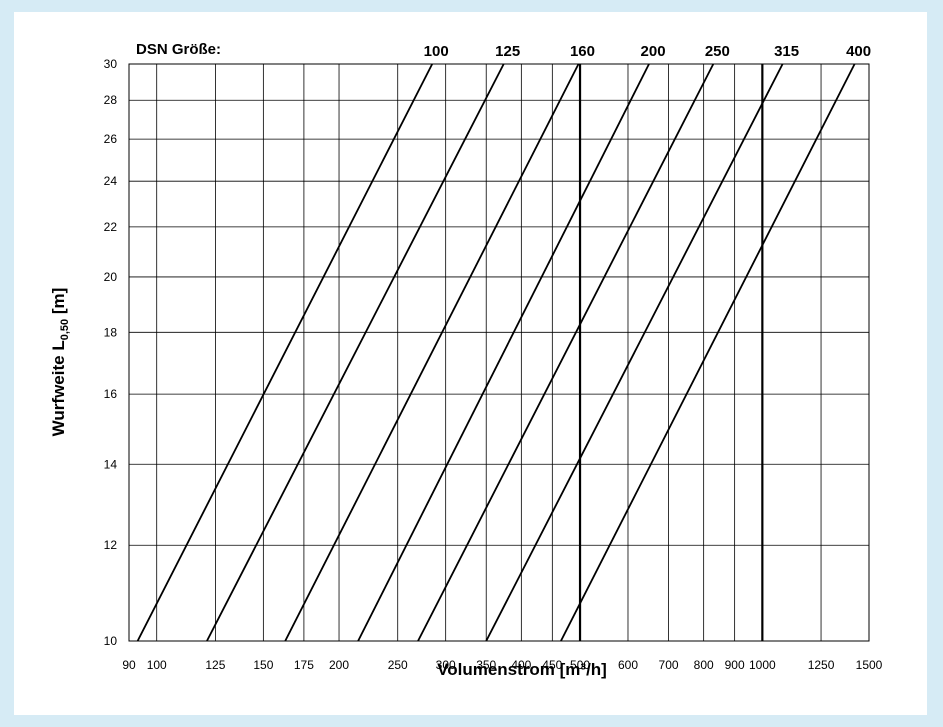 This screenshot has height=727, width=943. Describe the element at coordinates (869, 665) in the screenshot. I see `x-tick-label-1500: 1500` at that location.